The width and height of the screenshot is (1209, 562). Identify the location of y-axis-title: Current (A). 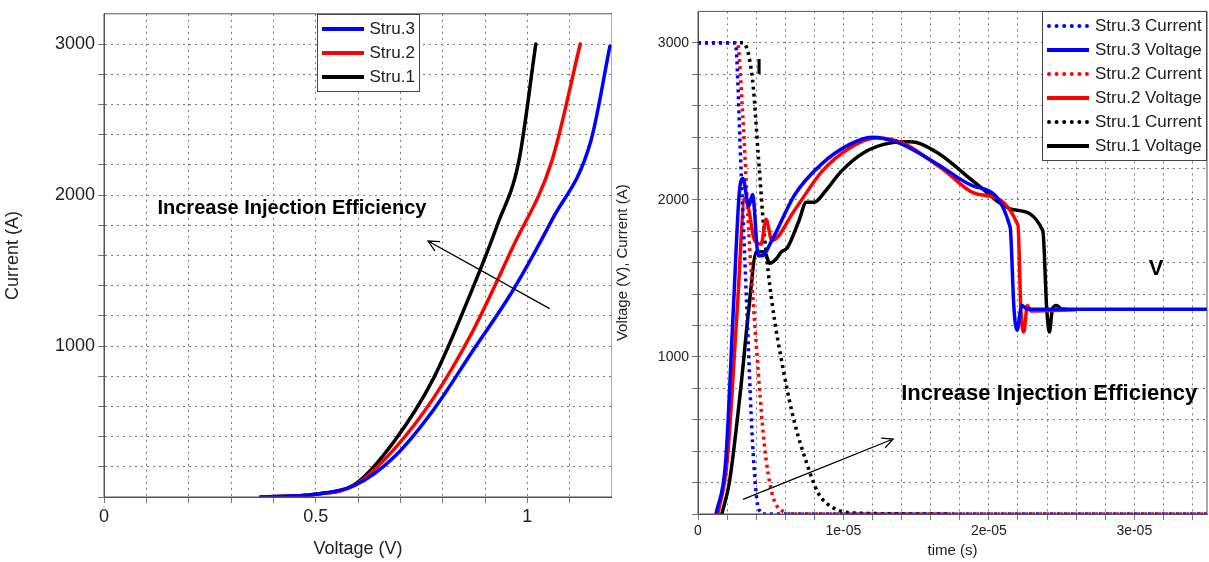
(11, 255).